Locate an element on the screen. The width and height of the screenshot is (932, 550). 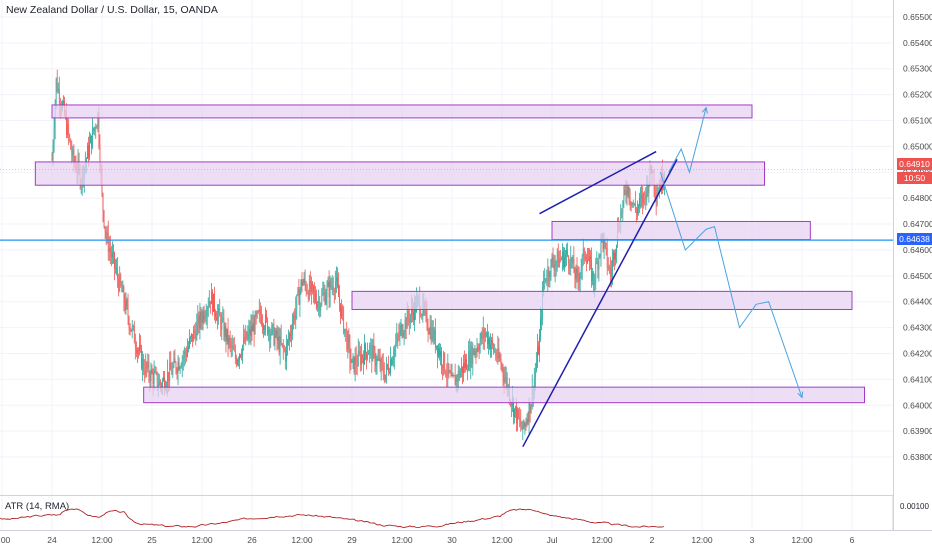
atr-axis-tick: 0.00100 is located at coordinates (914, 506).